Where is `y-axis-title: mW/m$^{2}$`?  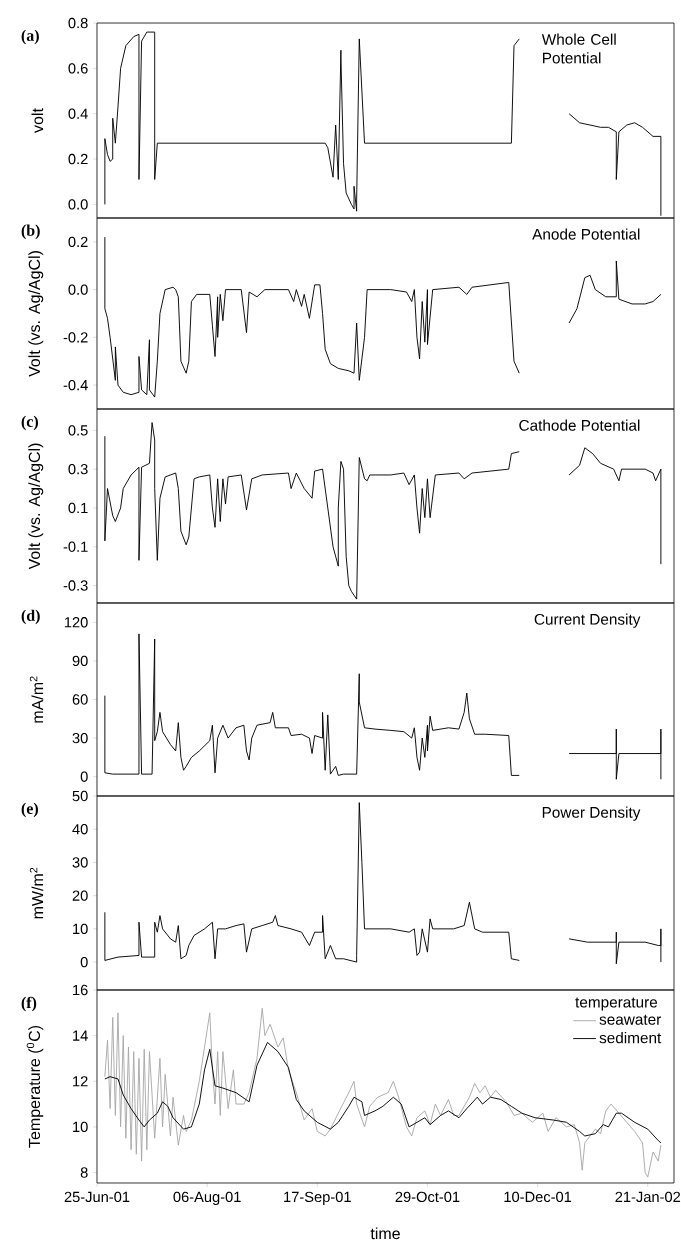
y-axis-title: mW/m$^{2}$ is located at coordinates (36, 893).